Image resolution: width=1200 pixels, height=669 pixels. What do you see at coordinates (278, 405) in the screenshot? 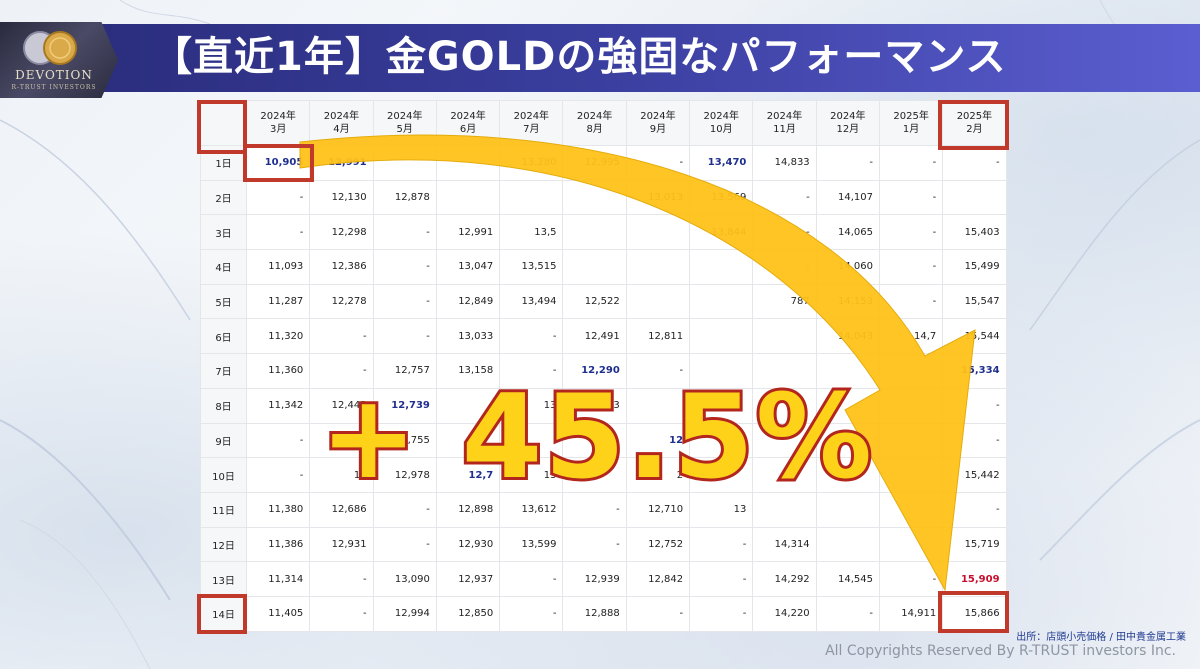
I see `price-cell: 11,342` at bounding box center [278, 405].